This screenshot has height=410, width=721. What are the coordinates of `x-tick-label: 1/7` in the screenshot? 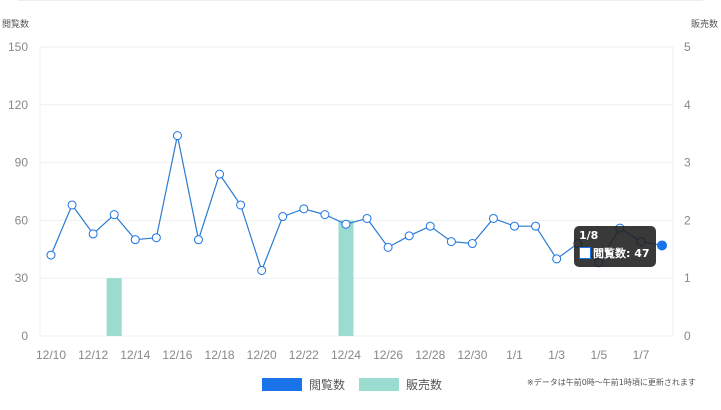 It's located at (641, 355).